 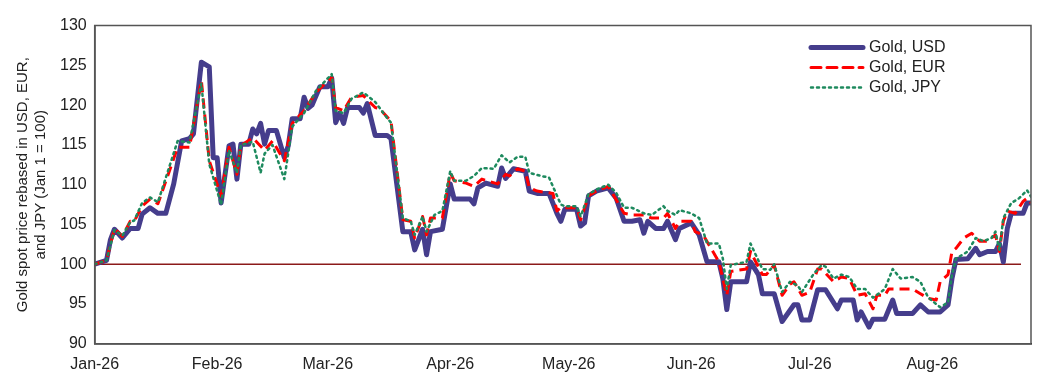 What do you see at coordinates (905, 87) in the screenshot?
I see `legend-label: Gold, JPY` at bounding box center [905, 87].